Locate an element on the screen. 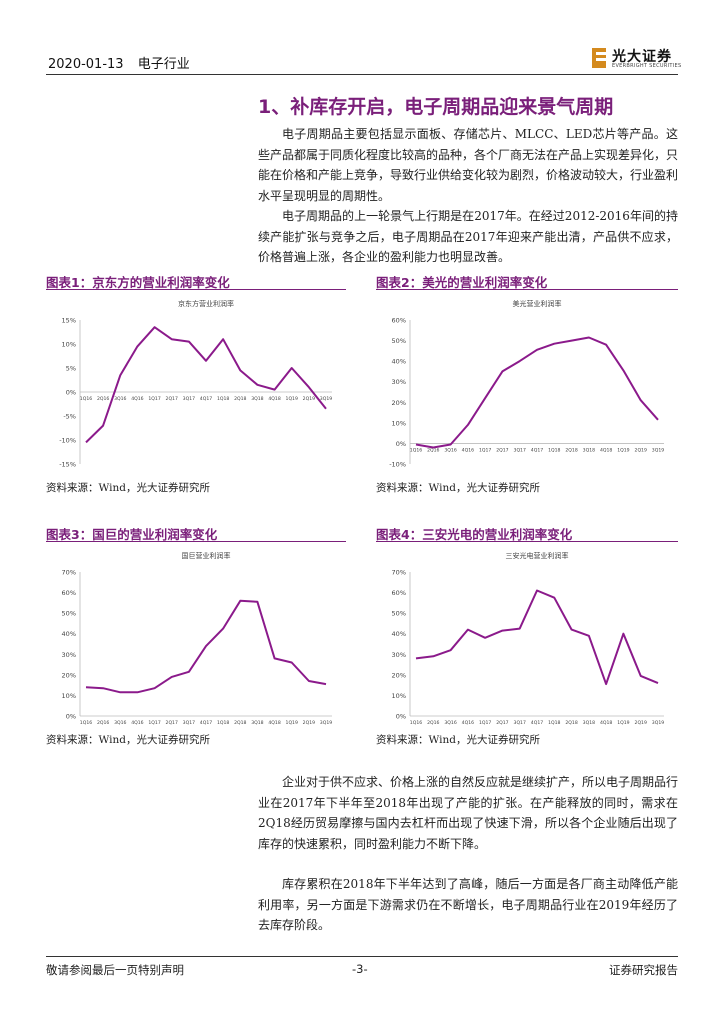  section-title: 1、补库存开启，电子周期品迎来景气周期 is located at coordinates (436, 107).